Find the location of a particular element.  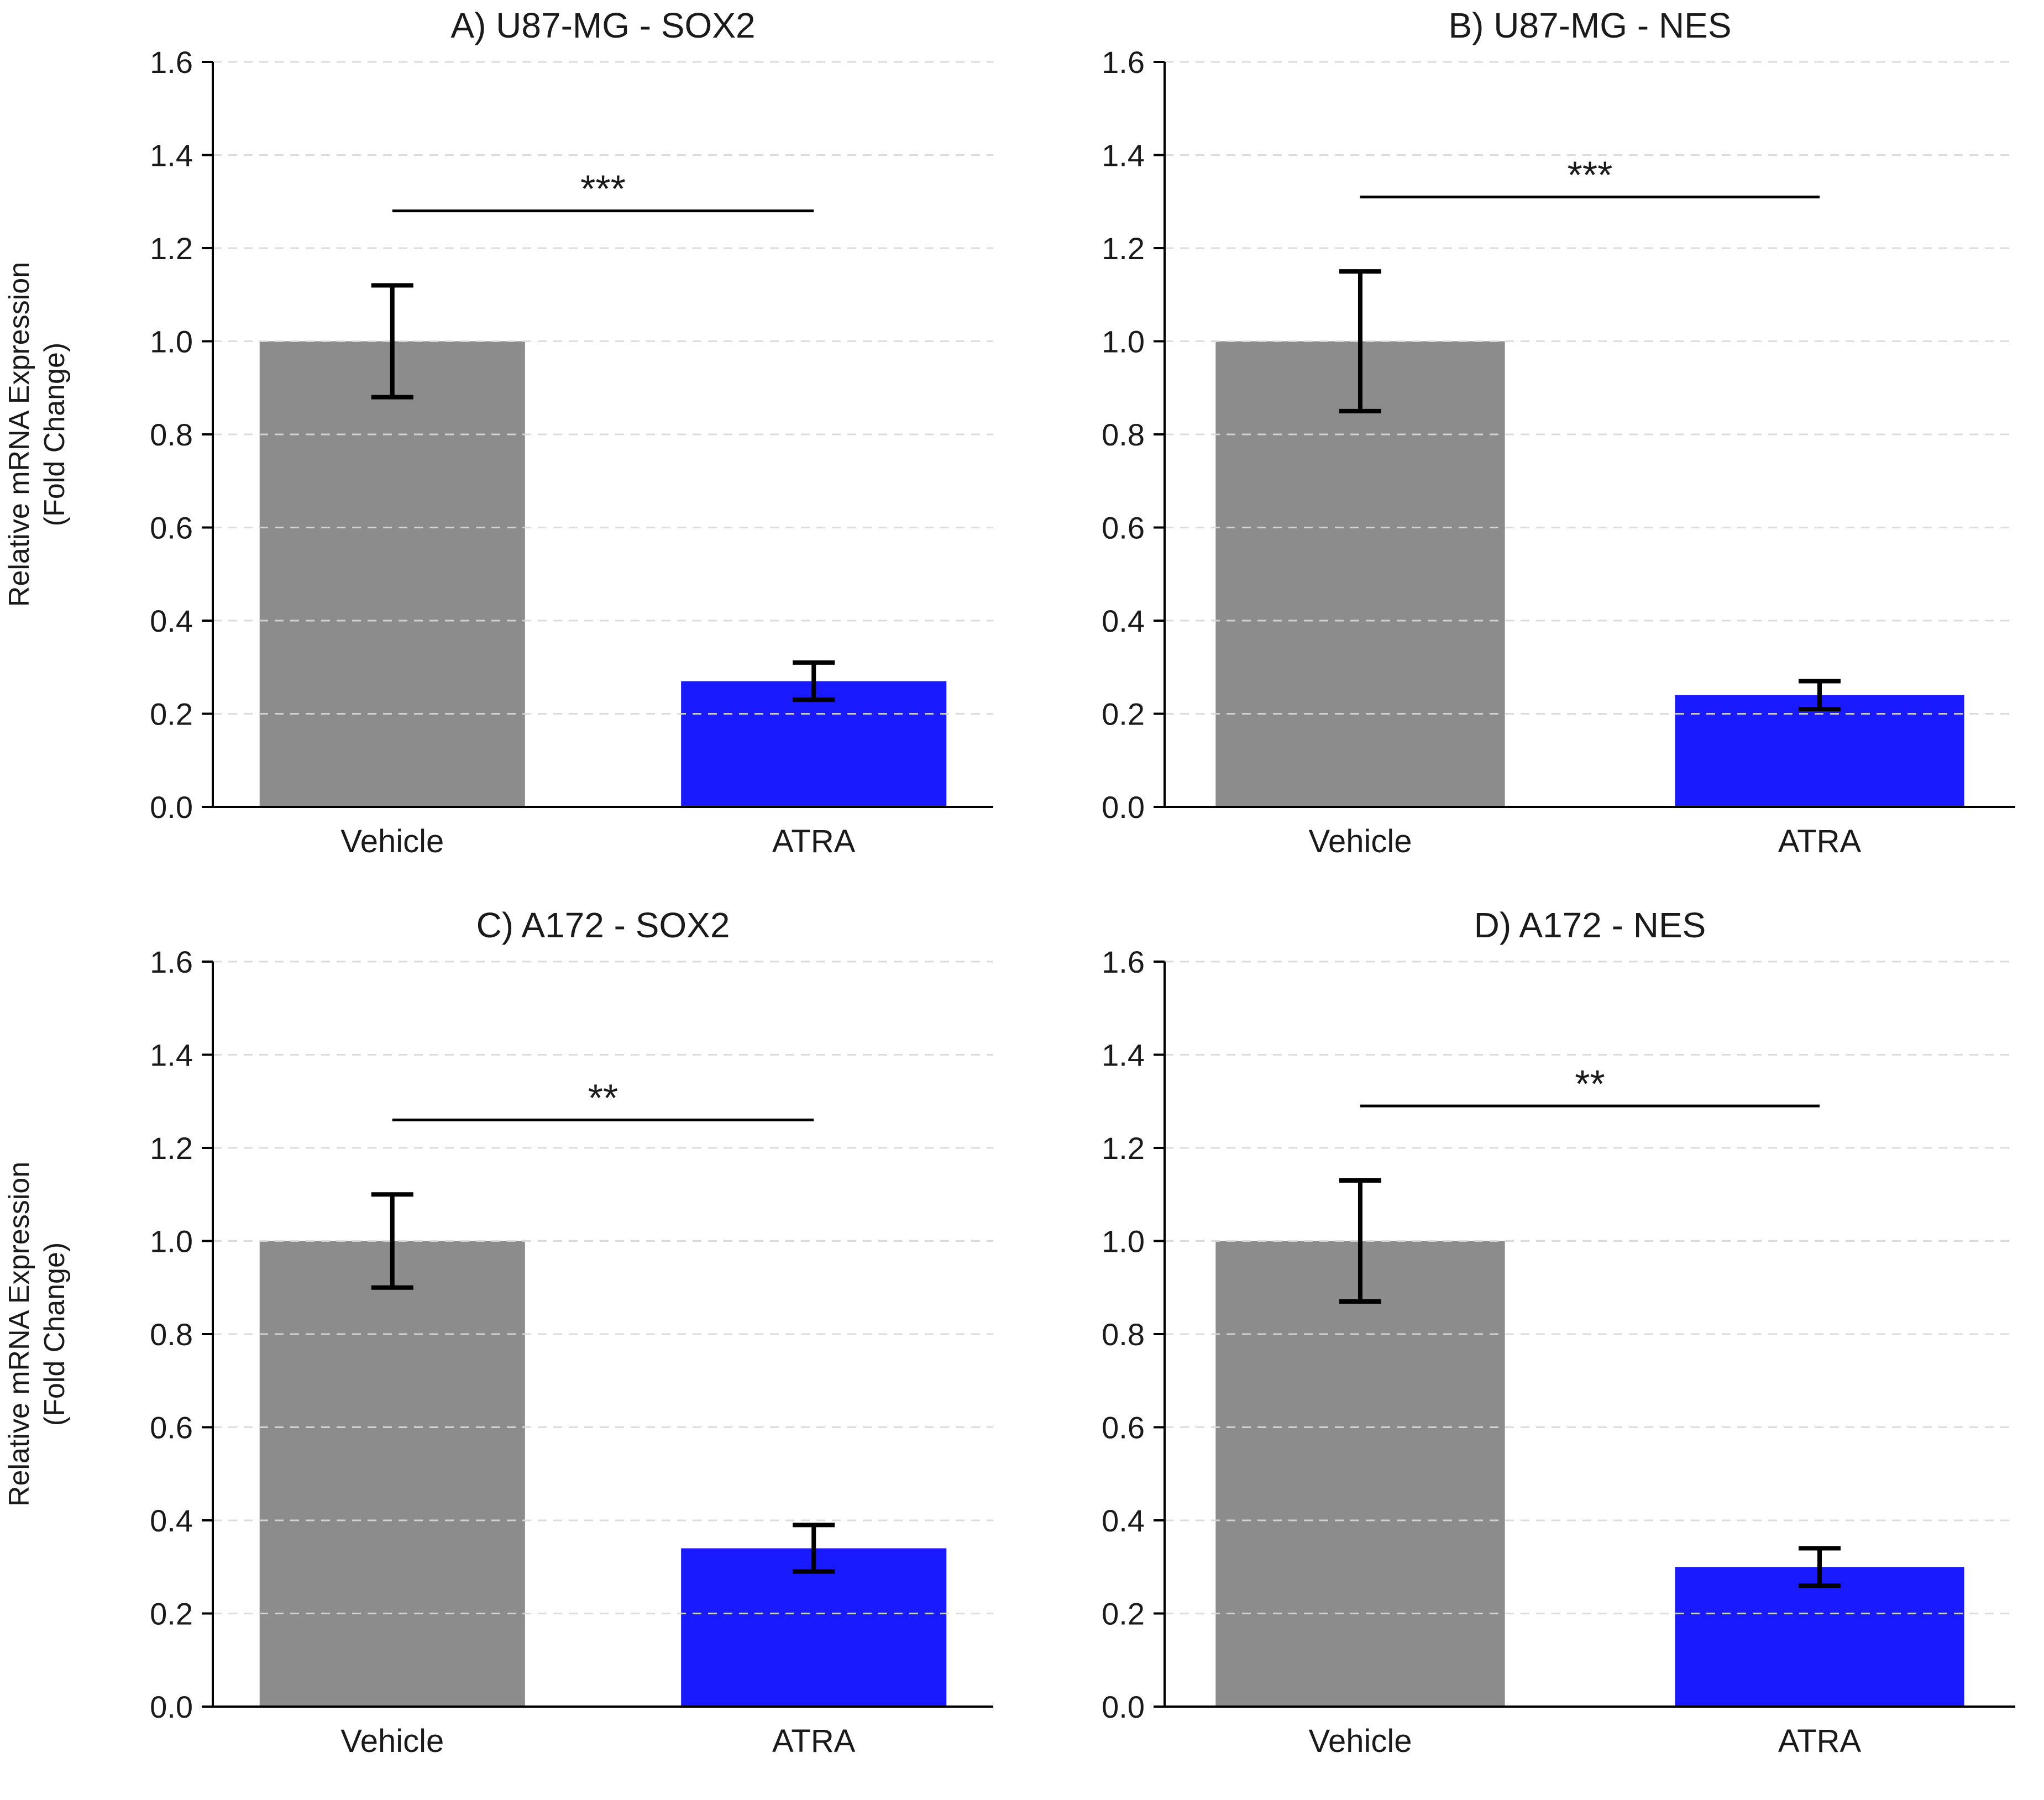

chart-title: B) U87-MG - NES is located at coordinates (1589, 25).